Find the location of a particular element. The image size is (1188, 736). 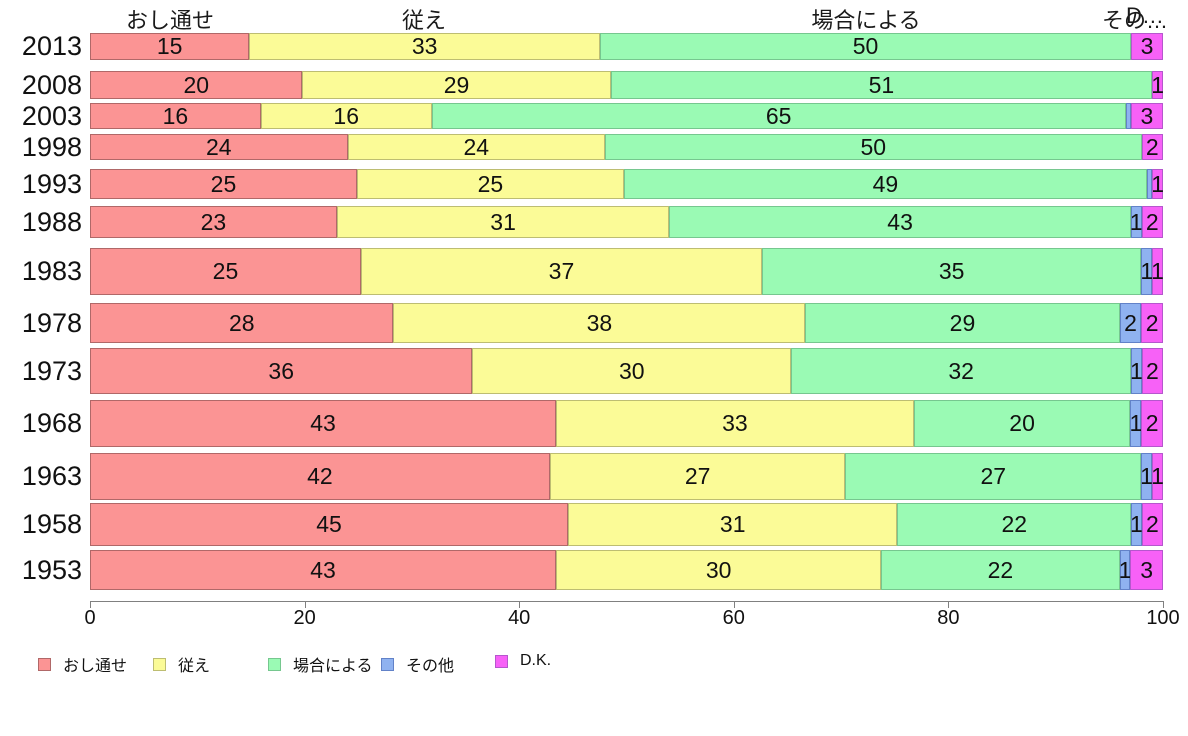

bar-row-1963: 42 27 27 1 1 is located at coordinates (627, 476).